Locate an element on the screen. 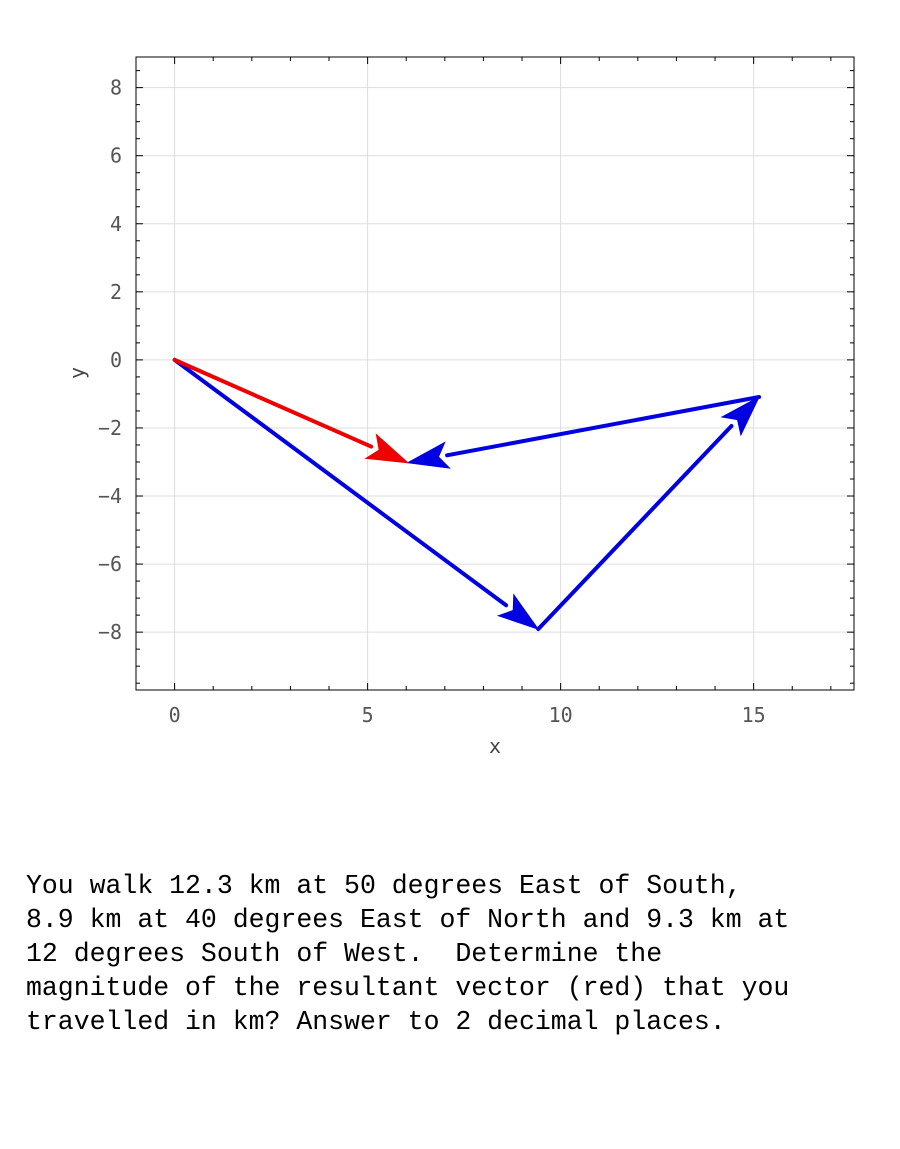 This screenshot has width=900, height=1149. y-tick-label: −2 is located at coordinates (110, 428).